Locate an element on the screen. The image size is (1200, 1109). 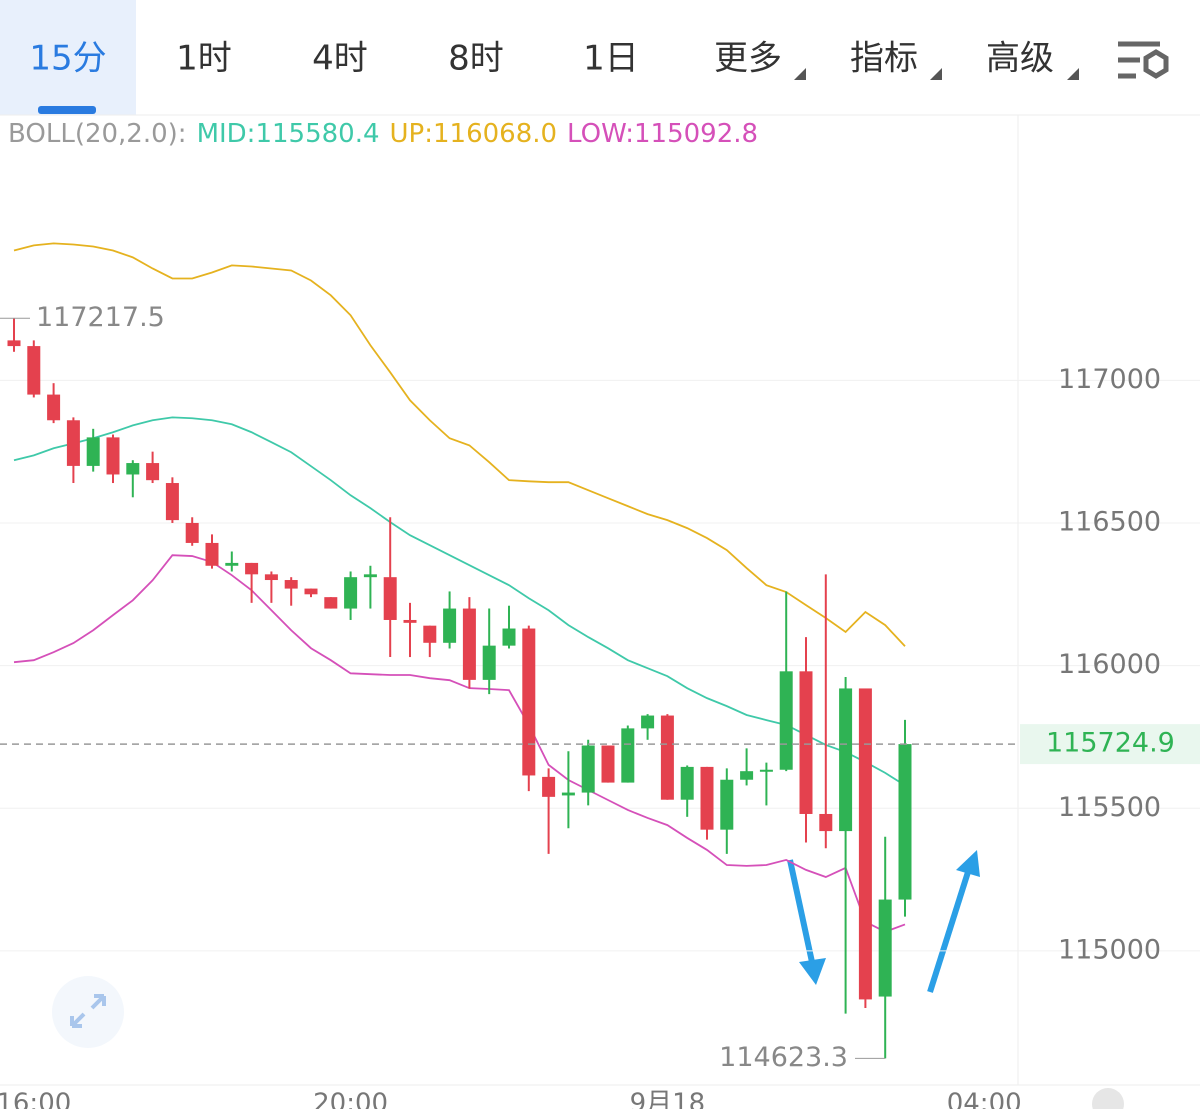
tab: 15分 is located at coordinates (67, 59).